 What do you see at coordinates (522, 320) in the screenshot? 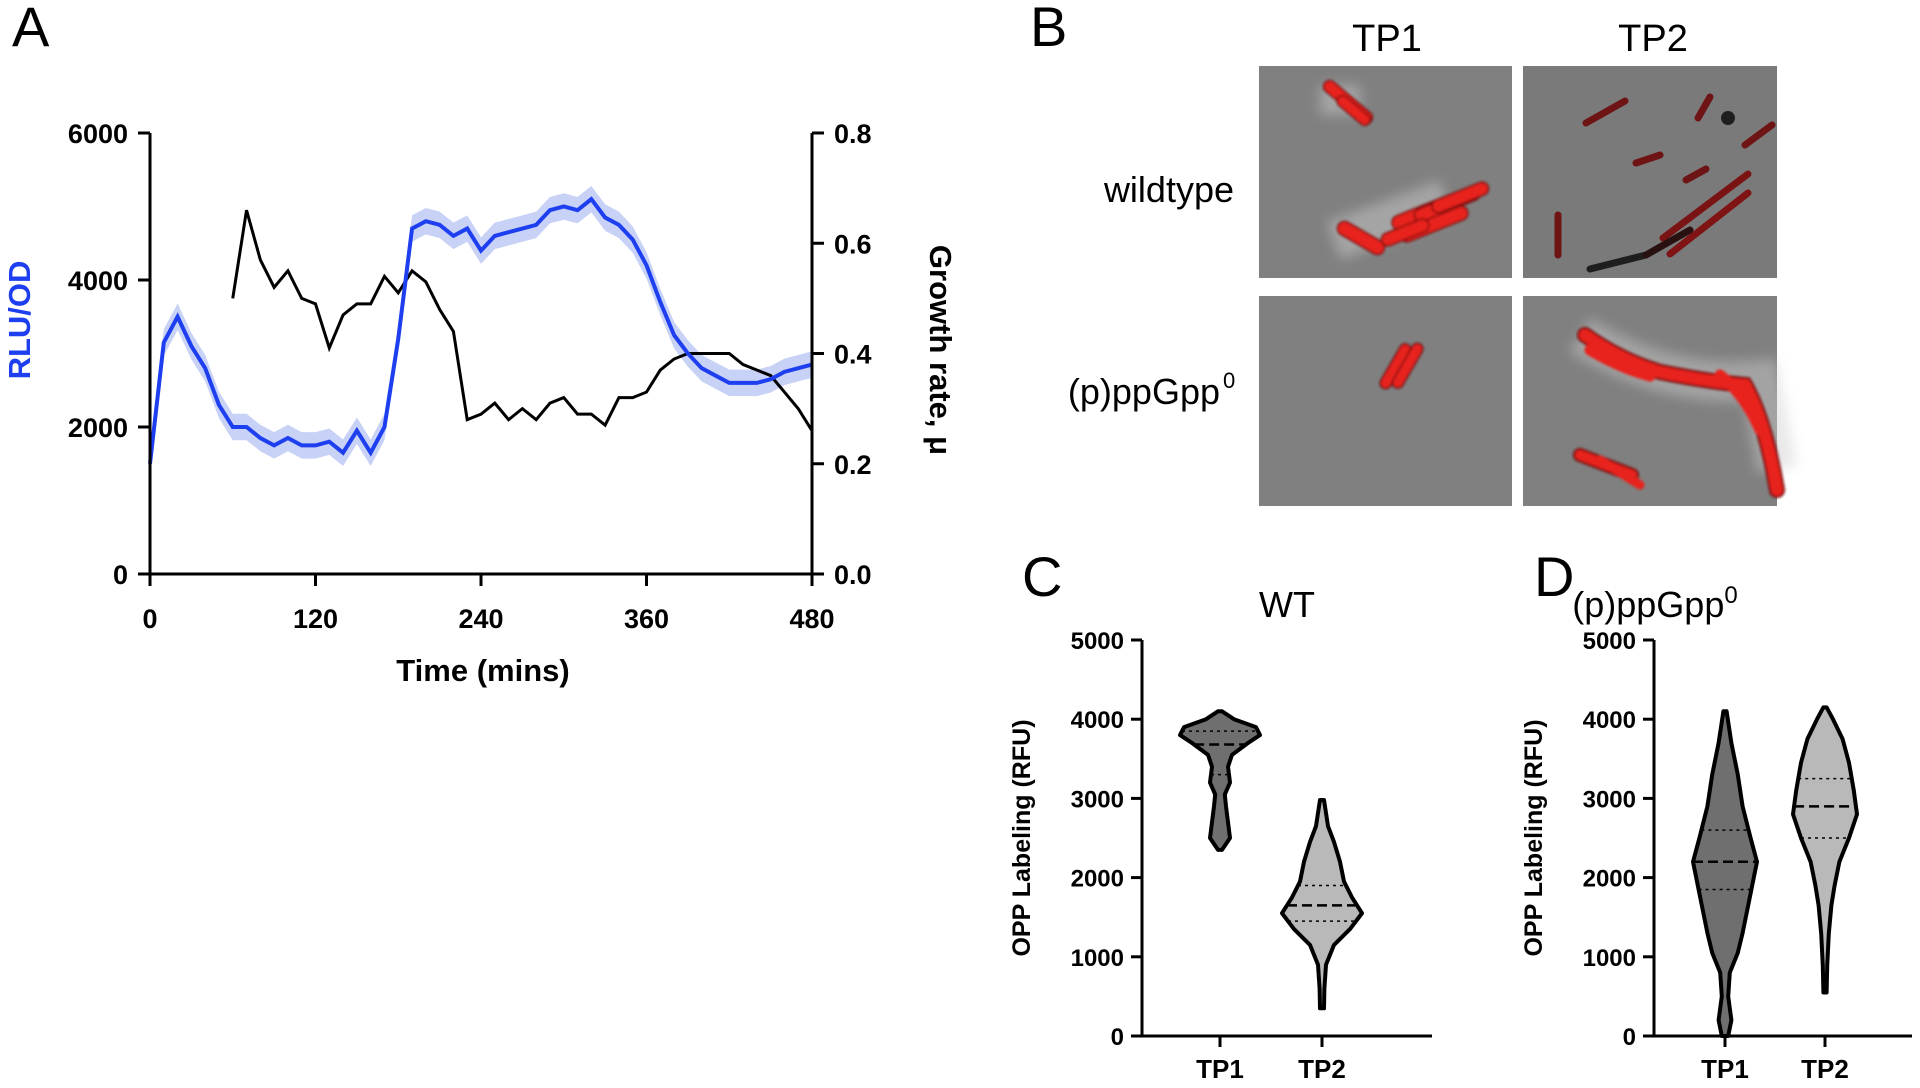
I see `growth-rate-line` at bounding box center [522, 320].